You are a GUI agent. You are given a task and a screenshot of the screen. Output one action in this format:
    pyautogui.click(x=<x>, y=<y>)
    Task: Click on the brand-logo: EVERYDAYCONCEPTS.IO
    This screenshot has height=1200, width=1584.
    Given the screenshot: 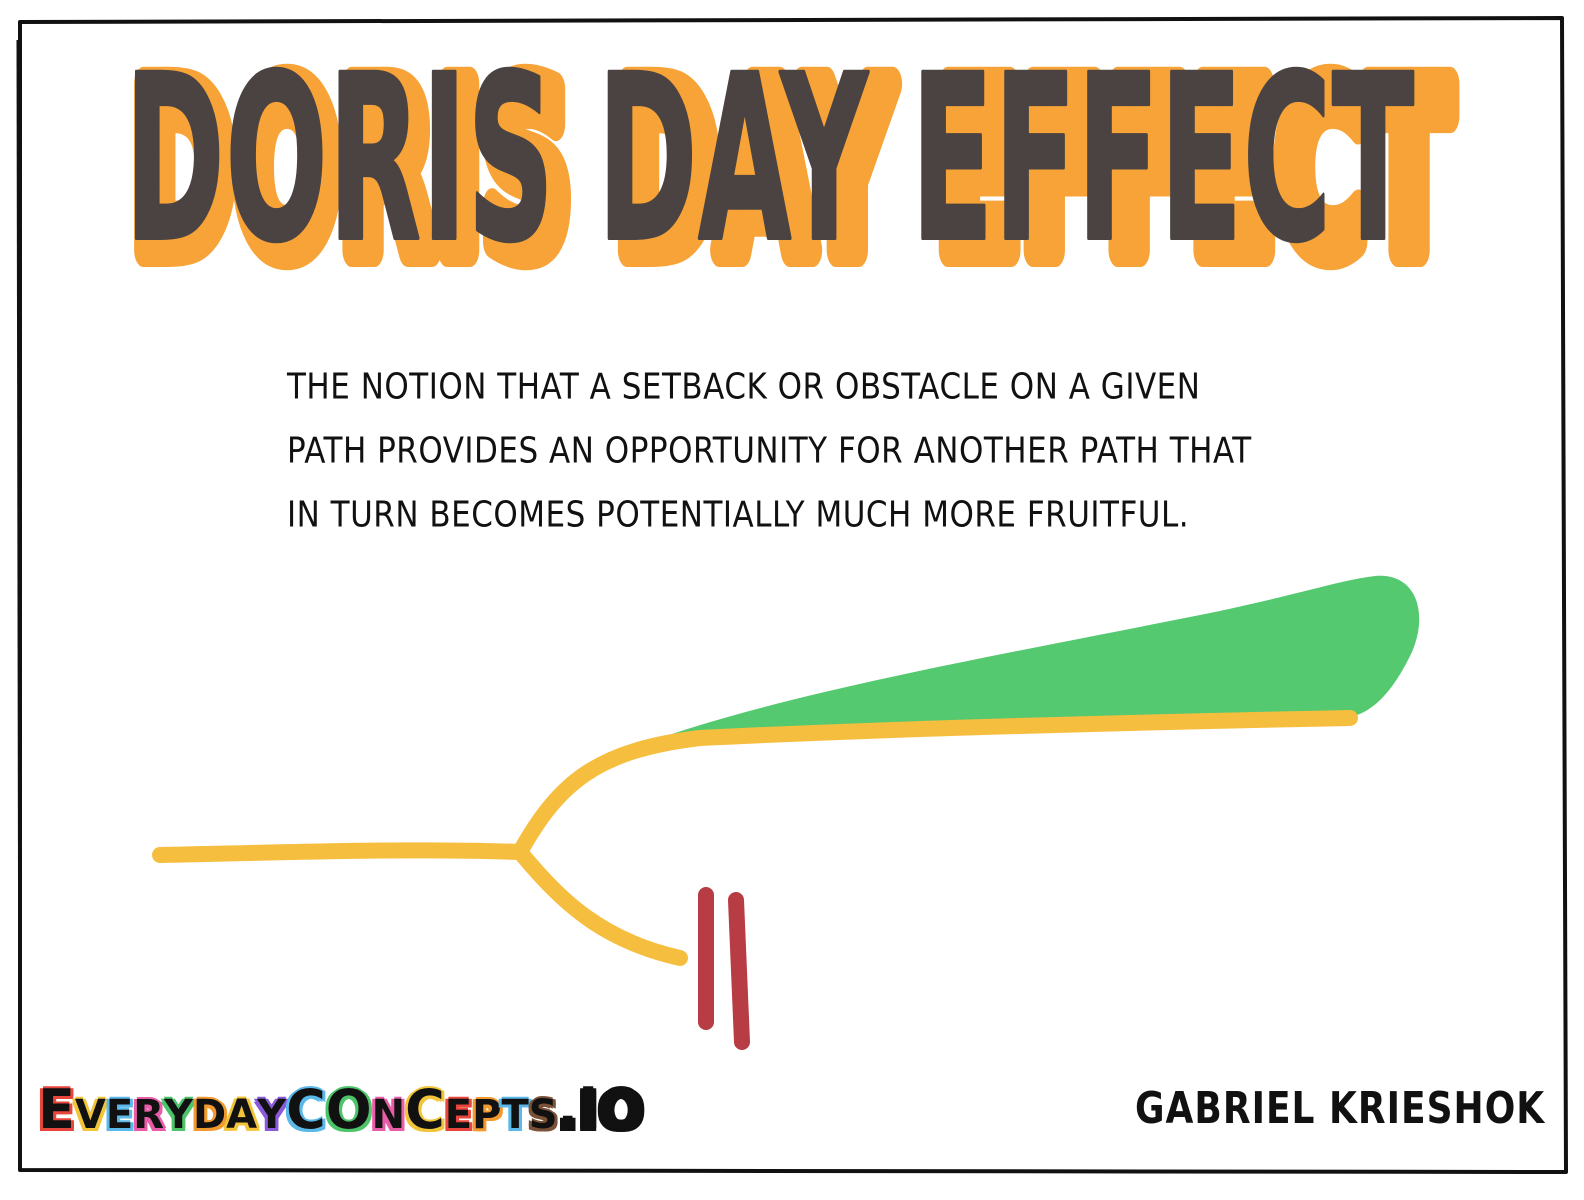 What is the action you would take?
    pyautogui.click(x=341, y=1110)
    